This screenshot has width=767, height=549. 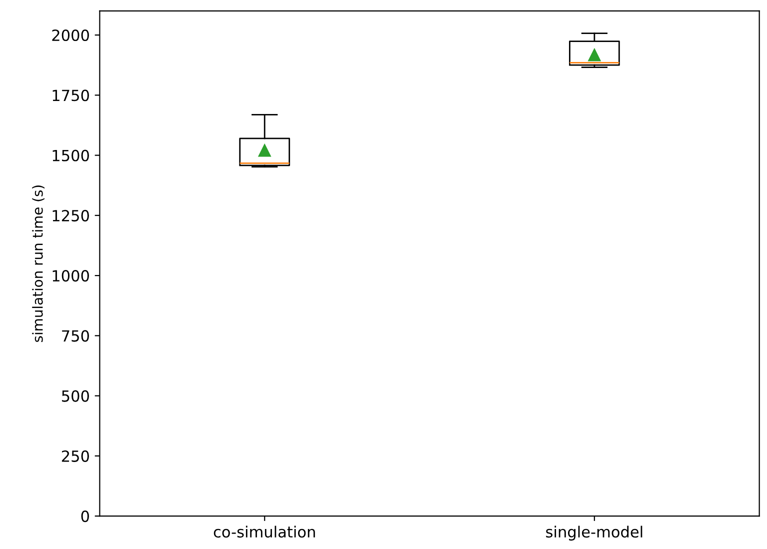 What do you see at coordinates (70, 35) in the screenshot?
I see `y-tick-label: 2000` at bounding box center [70, 35].